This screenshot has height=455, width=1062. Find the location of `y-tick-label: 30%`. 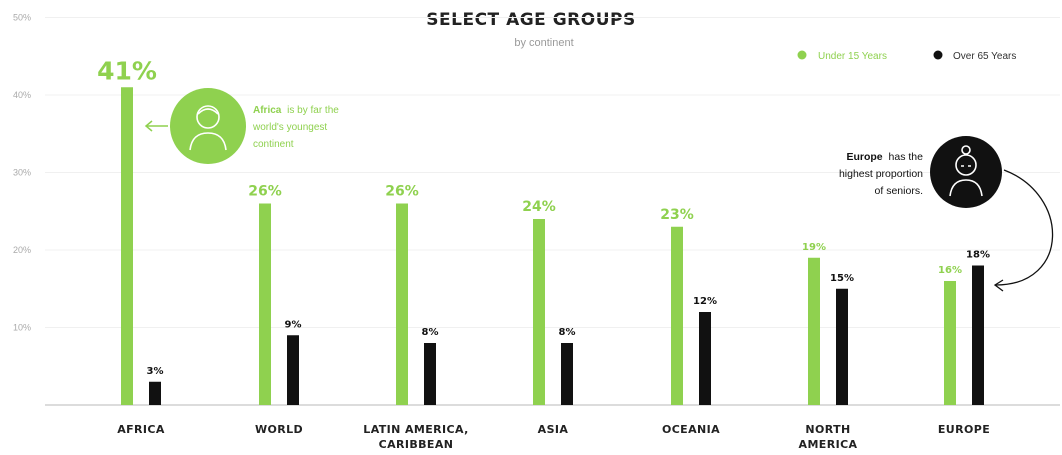

y-tick-label: 30% is located at coordinates (22, 173).